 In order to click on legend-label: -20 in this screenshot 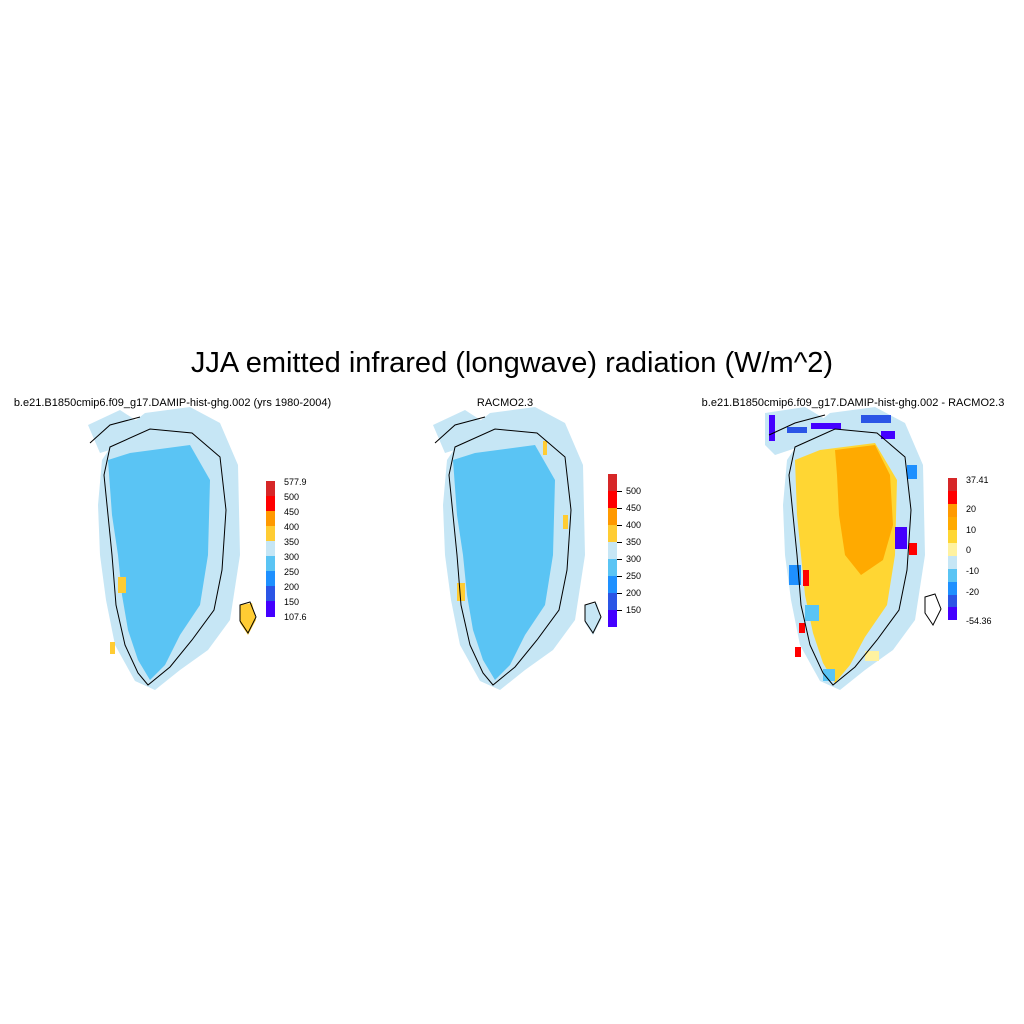, I will do `click(973, 592)`.